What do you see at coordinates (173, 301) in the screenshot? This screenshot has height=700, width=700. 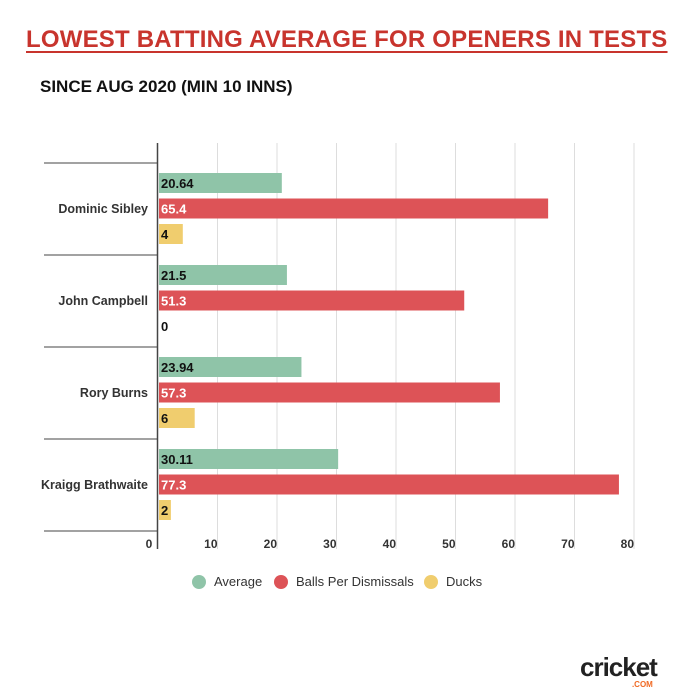 I see `data-label: 51.3` at bounding box center [173, 301].